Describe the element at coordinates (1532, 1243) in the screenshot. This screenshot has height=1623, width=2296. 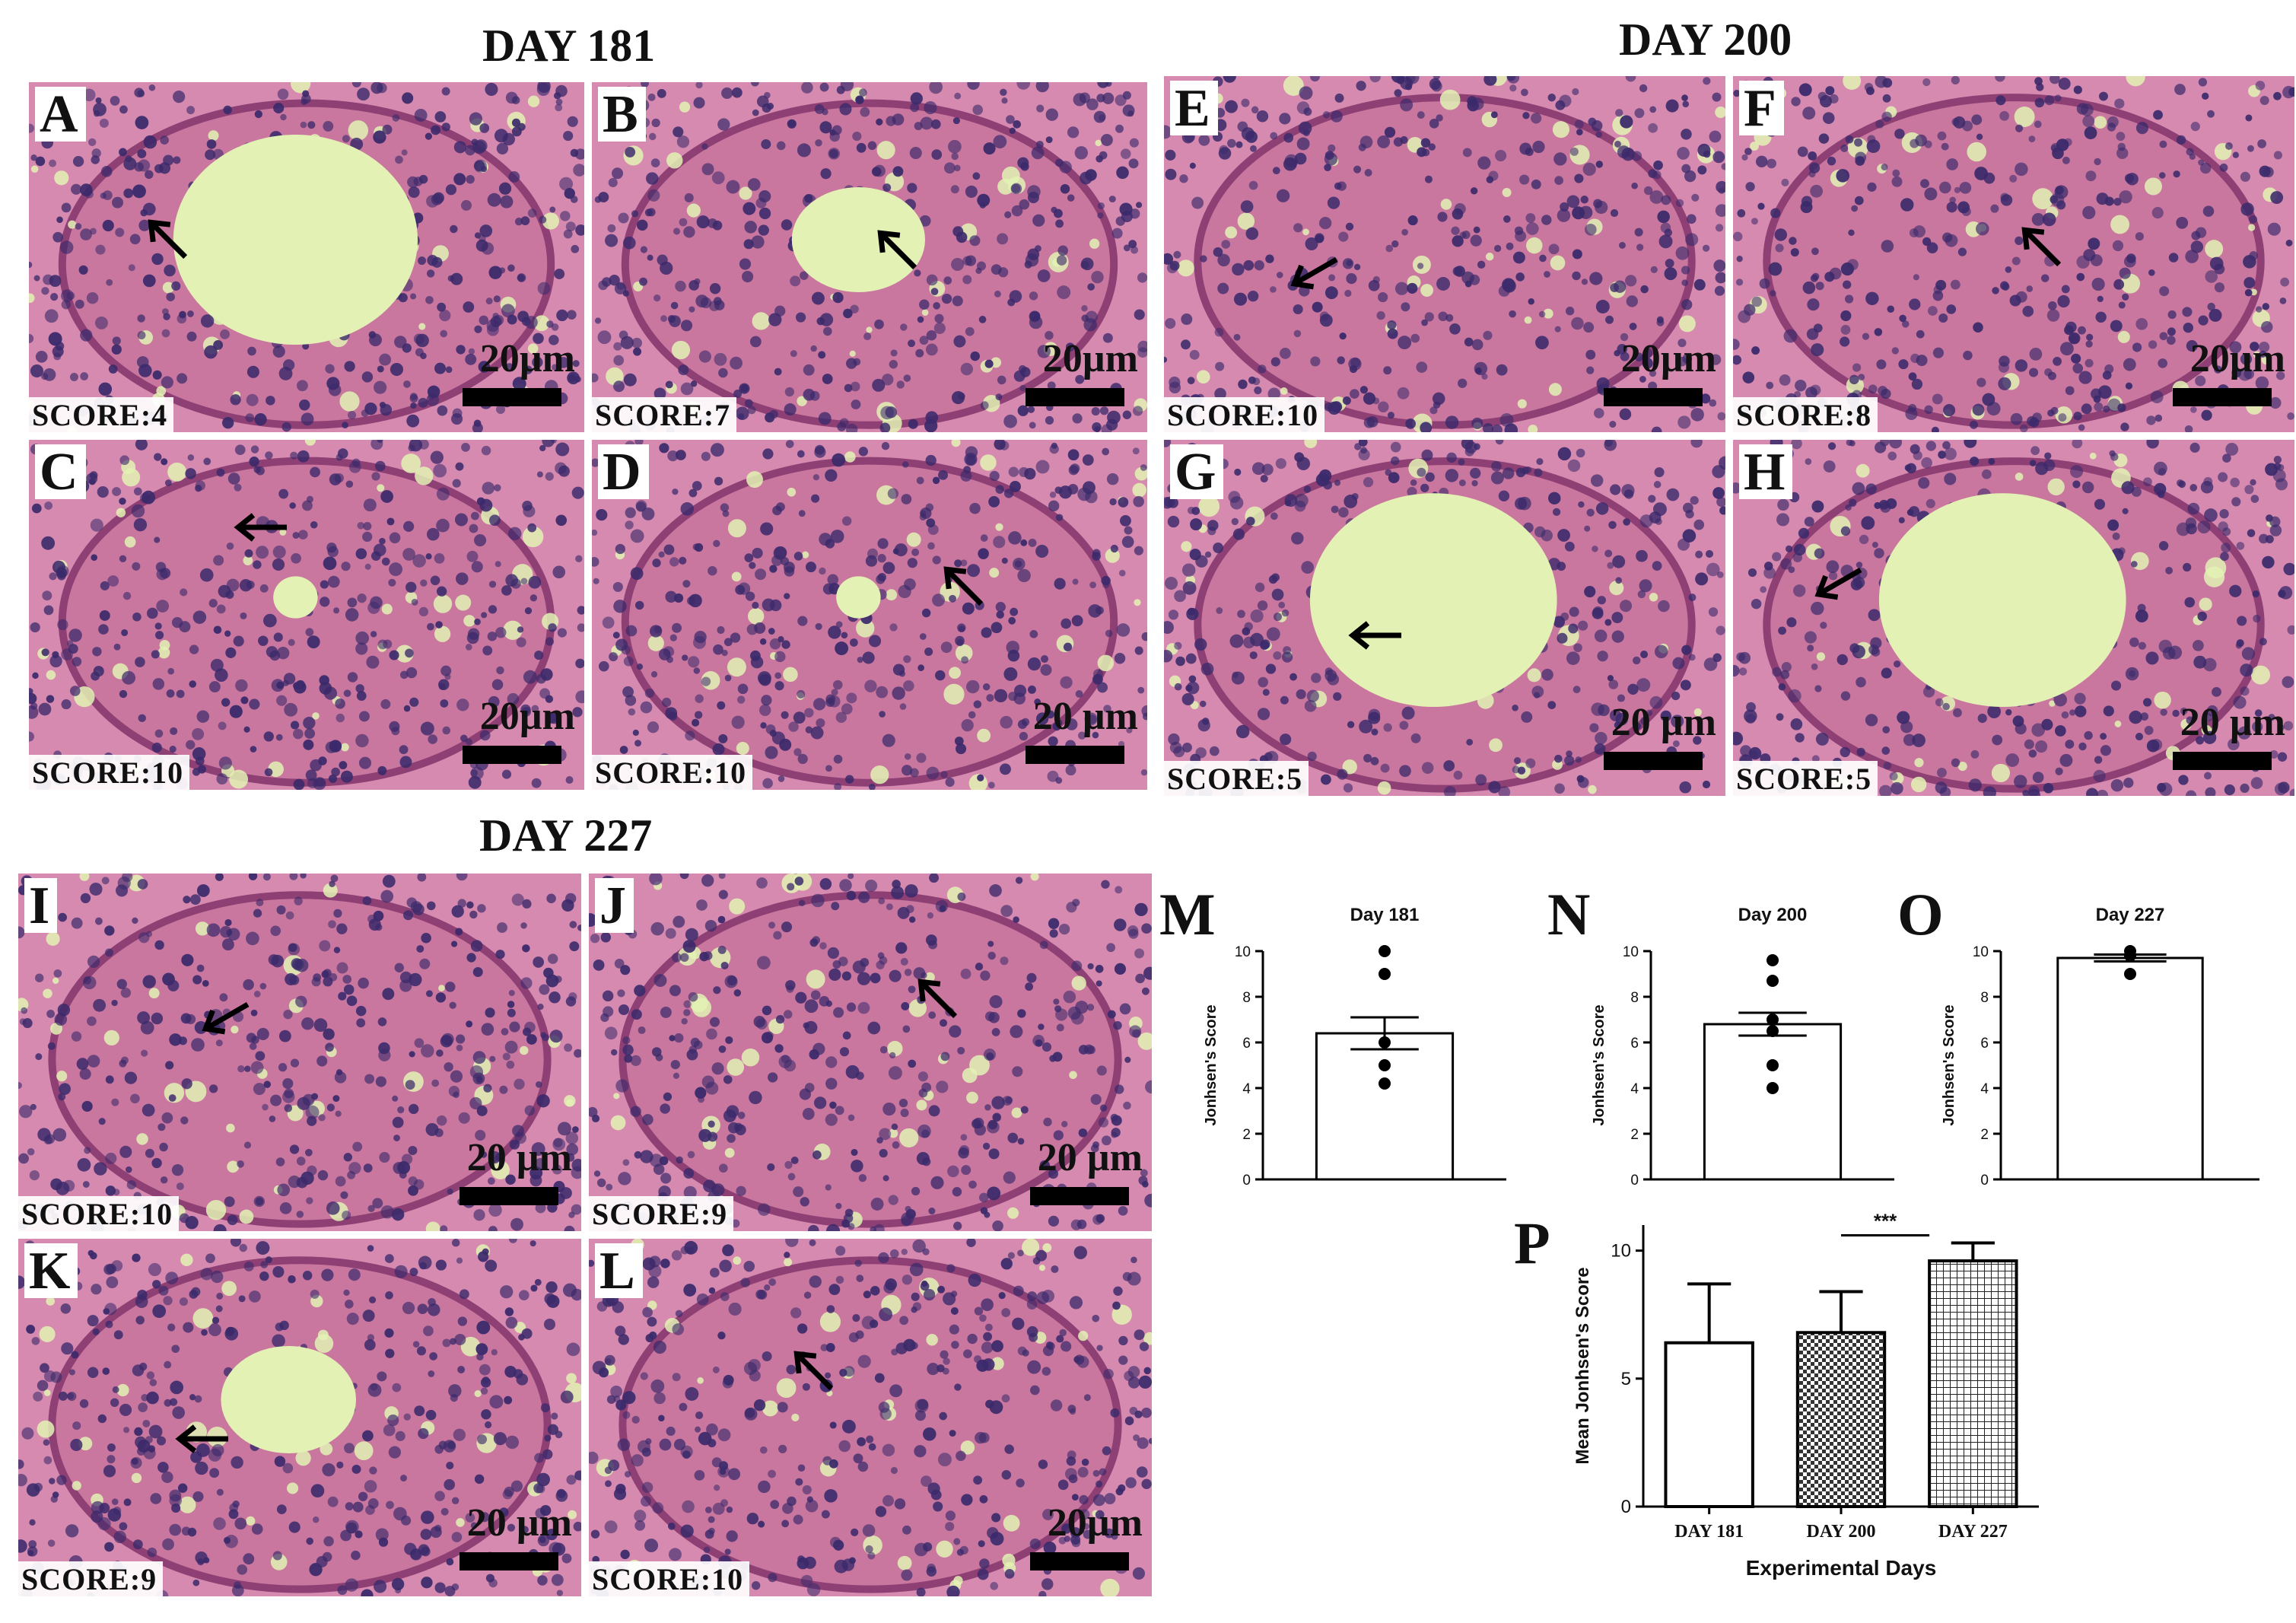
I see `panel-letter: P` at that location.